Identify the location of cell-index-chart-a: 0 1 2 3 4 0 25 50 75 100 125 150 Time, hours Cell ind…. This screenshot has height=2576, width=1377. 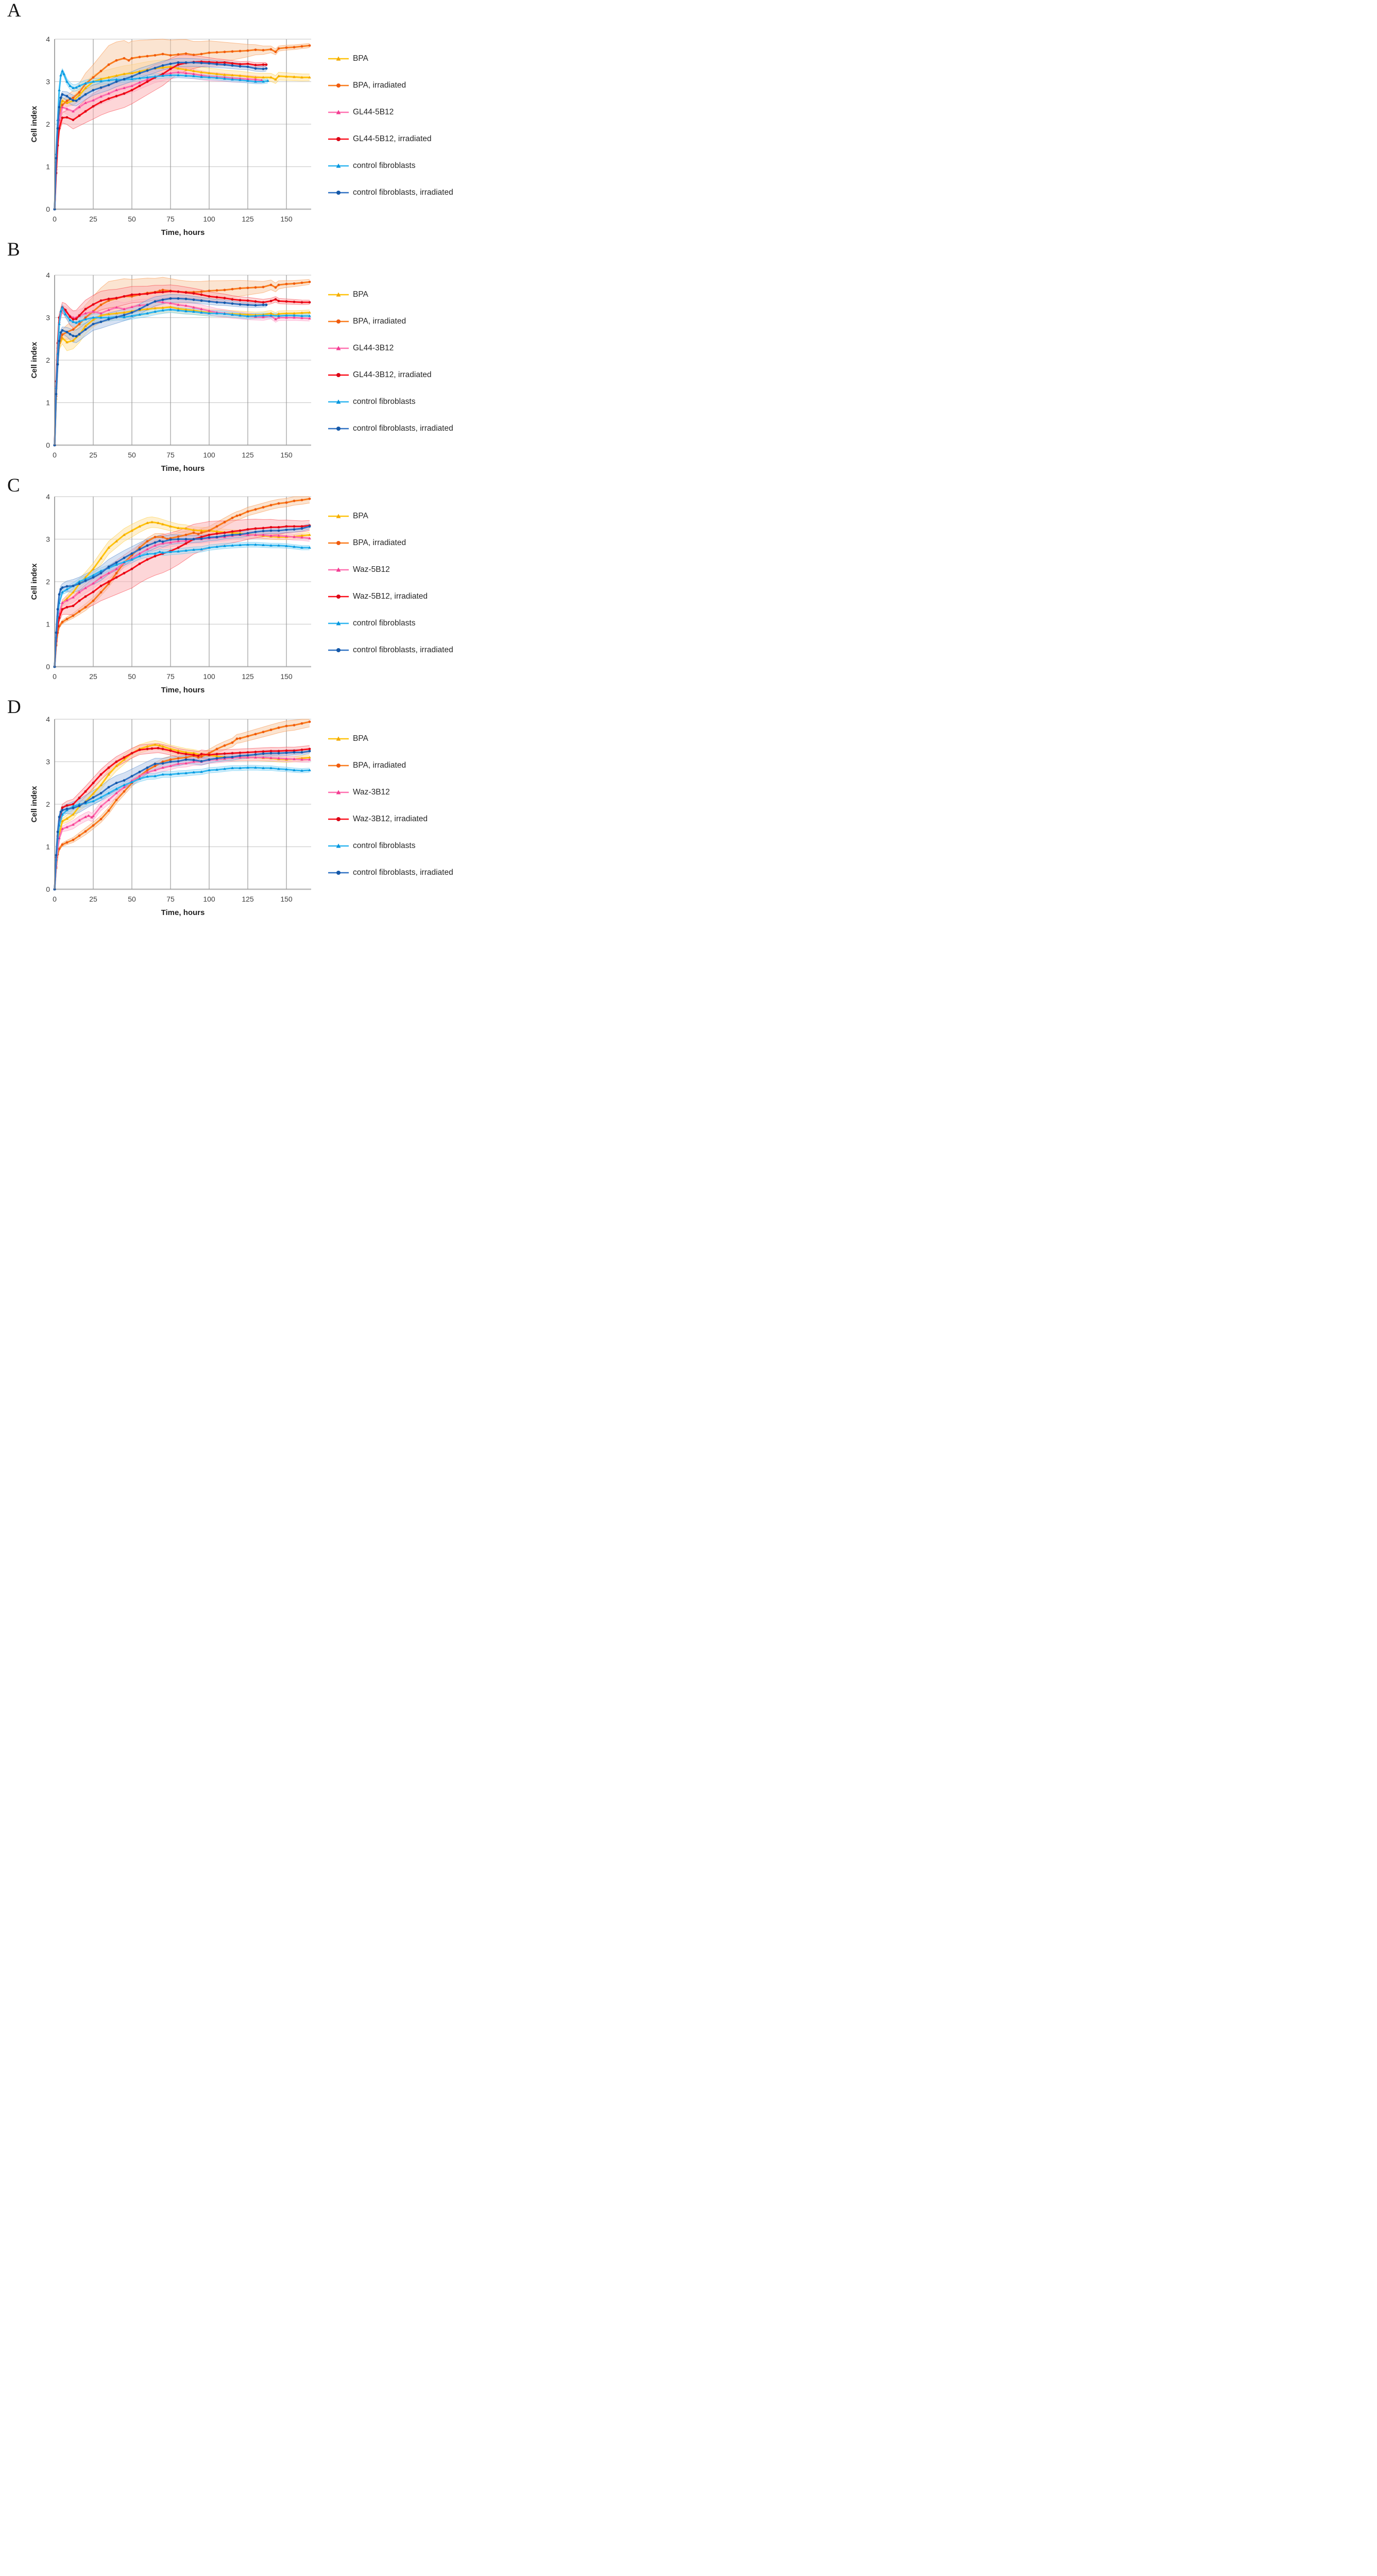
(170, 136).